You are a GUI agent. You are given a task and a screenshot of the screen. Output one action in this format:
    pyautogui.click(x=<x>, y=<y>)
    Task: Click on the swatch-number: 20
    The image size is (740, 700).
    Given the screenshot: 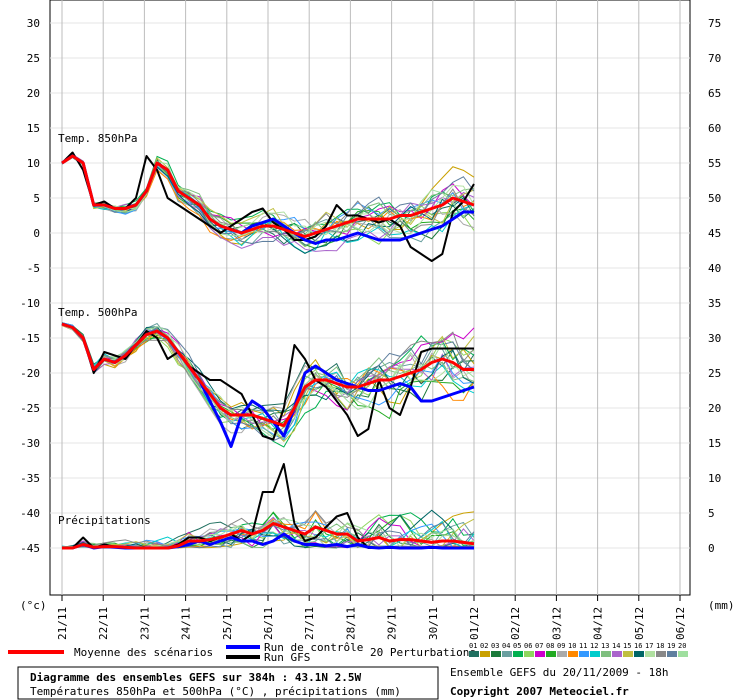 What is the action you would take?
    pyautogui.click(x=682, y=646)
    